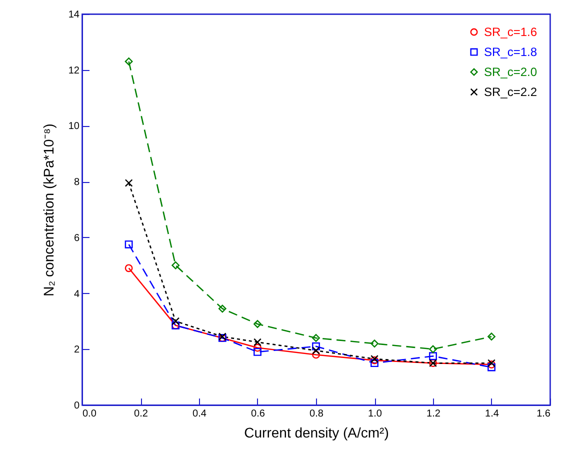 The width and height of the screenshot is (567, 469). What do you see at coordinates (77, 294) in the screenshot?
I see `y-tick-label: 4` at bounding box center [77, 294].